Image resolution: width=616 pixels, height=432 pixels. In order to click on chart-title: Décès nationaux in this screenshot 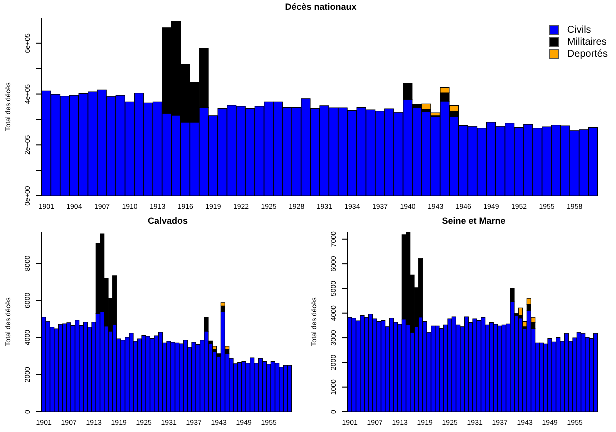, I will do `click(321, 7)`.